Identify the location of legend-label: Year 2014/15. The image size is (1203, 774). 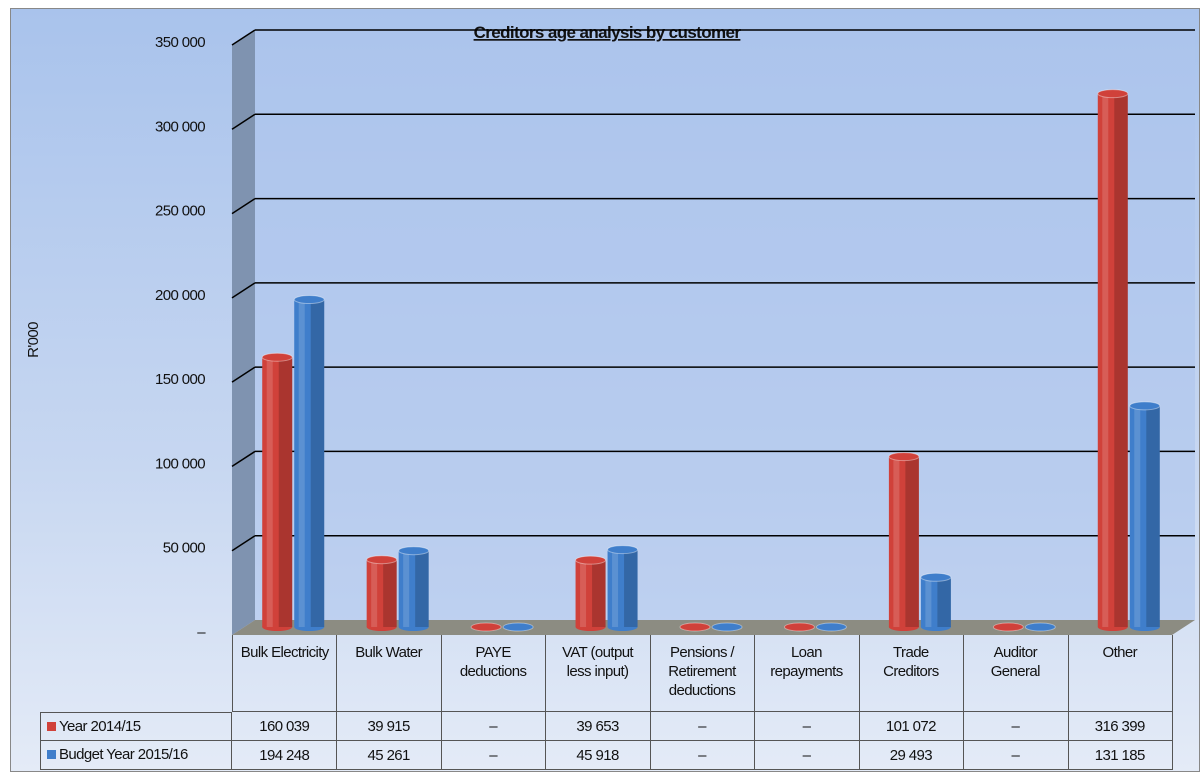
(100, 726).